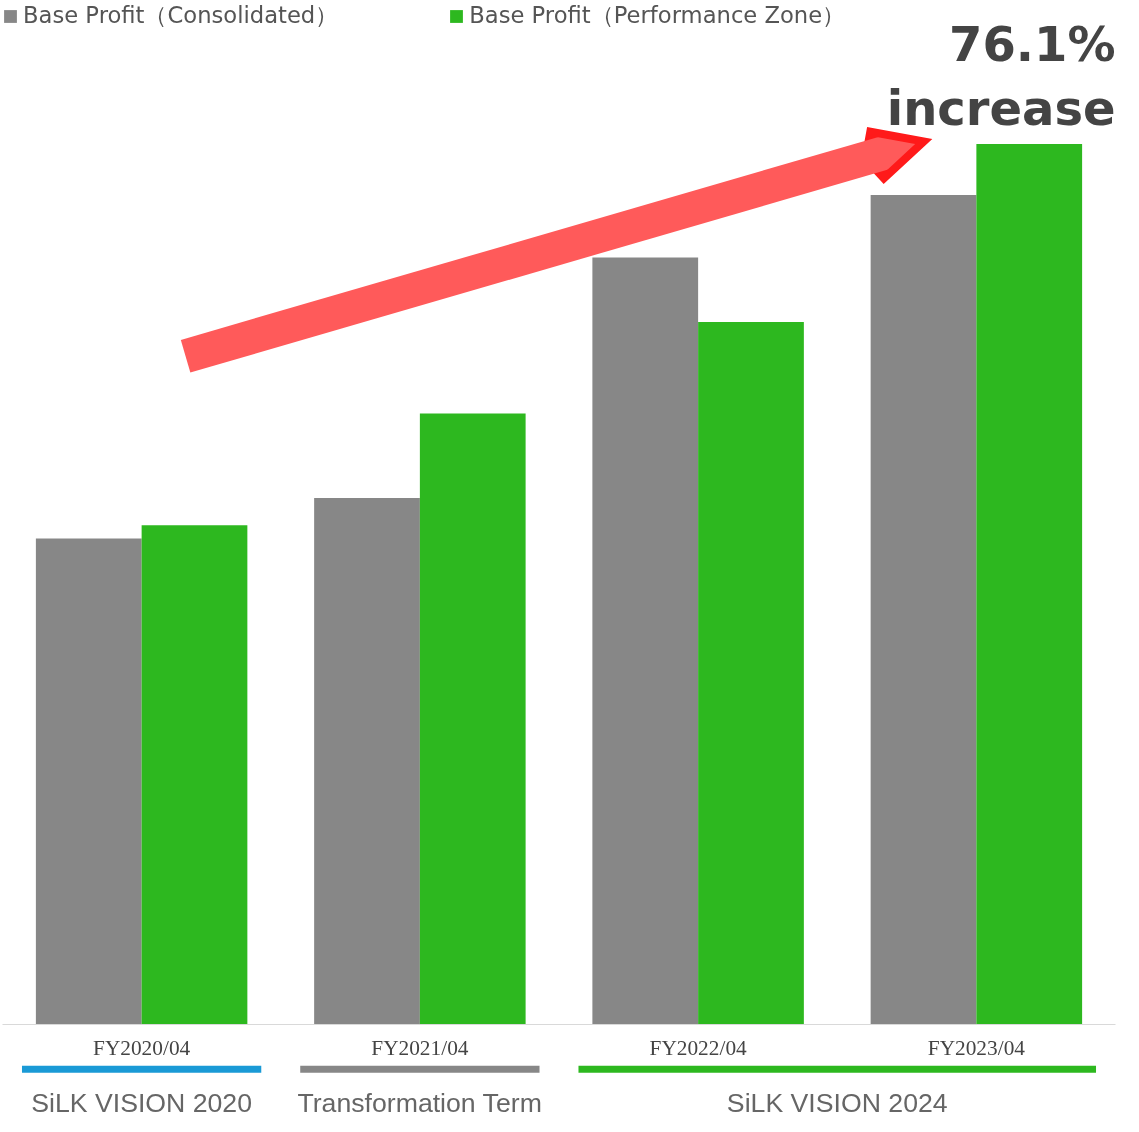 Image resolution: width=1139 pixels, height=1132 pixels. I want to click on text: Transformation Term, so click(419, 1103).